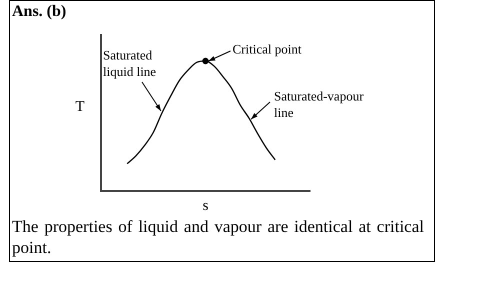 This screenshot has height=299, width=480. I want to click on annotation: Saturated-vapour line, so click(319, 104).